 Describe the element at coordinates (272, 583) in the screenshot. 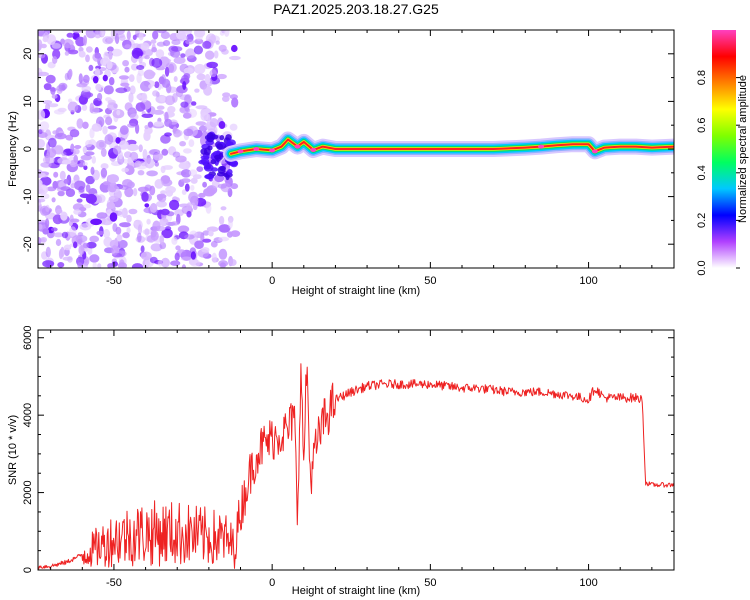

I see `snr-x-tick-label: 0` at that location.